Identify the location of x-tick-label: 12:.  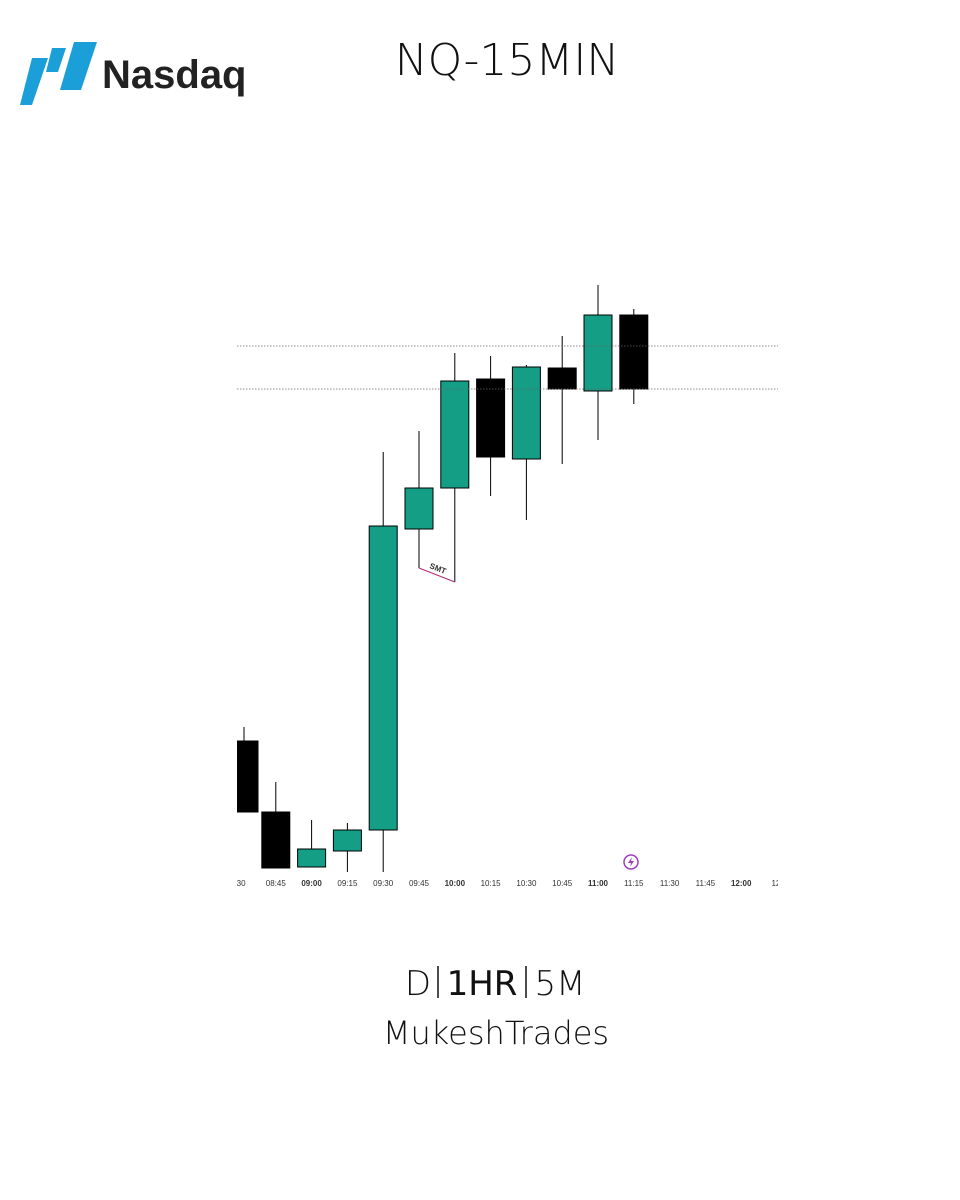
(776, 883).